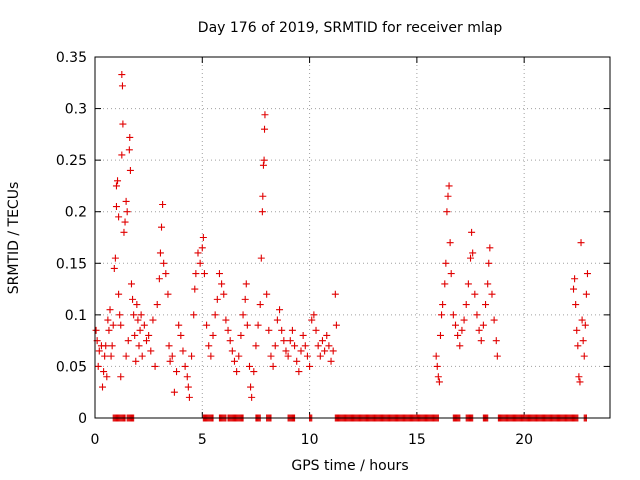  Describe the element at coordinates (14, 238) in the screenshot. I see `y-axis-label: SRMTID / TECUs` at that location.